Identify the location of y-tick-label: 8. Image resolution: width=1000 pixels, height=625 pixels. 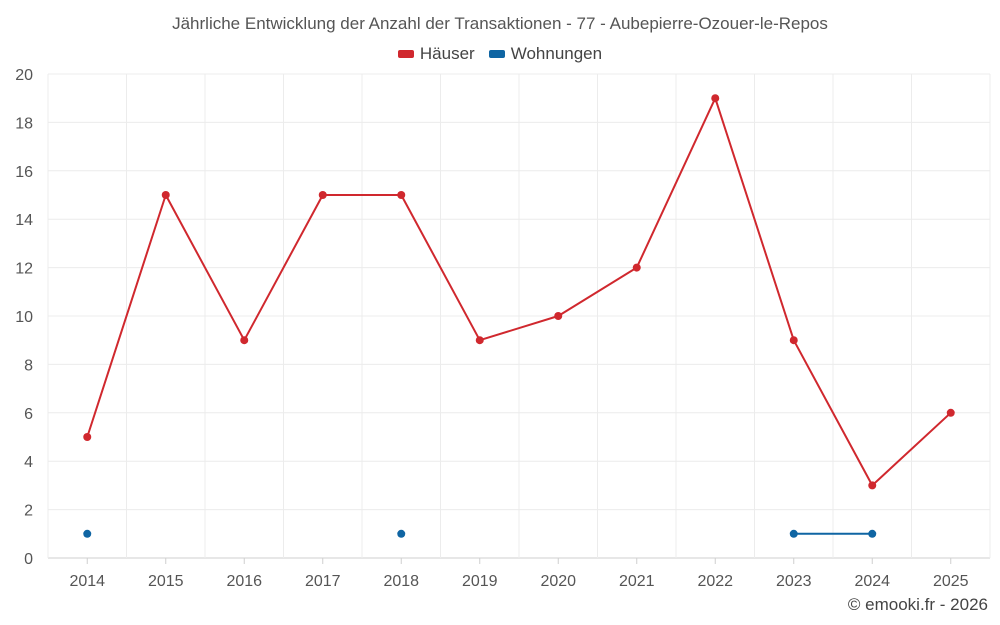
(28, 365).